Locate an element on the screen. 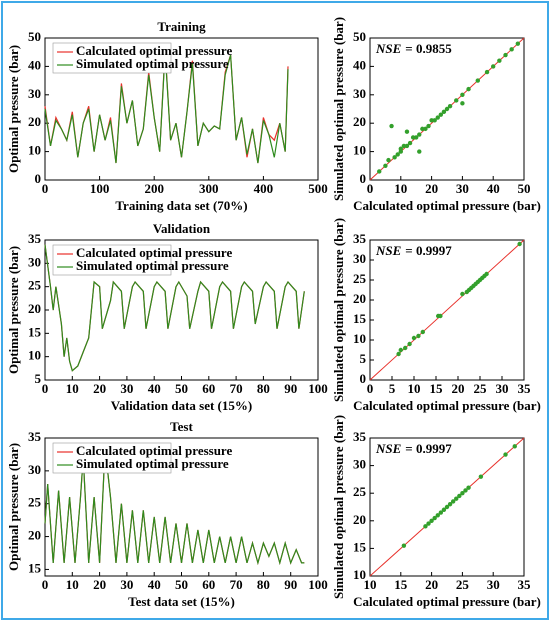 Image resolution: width=550 pixels, height=621 pixels. x-tick-label: 400 is located at coordinates (264, 188).